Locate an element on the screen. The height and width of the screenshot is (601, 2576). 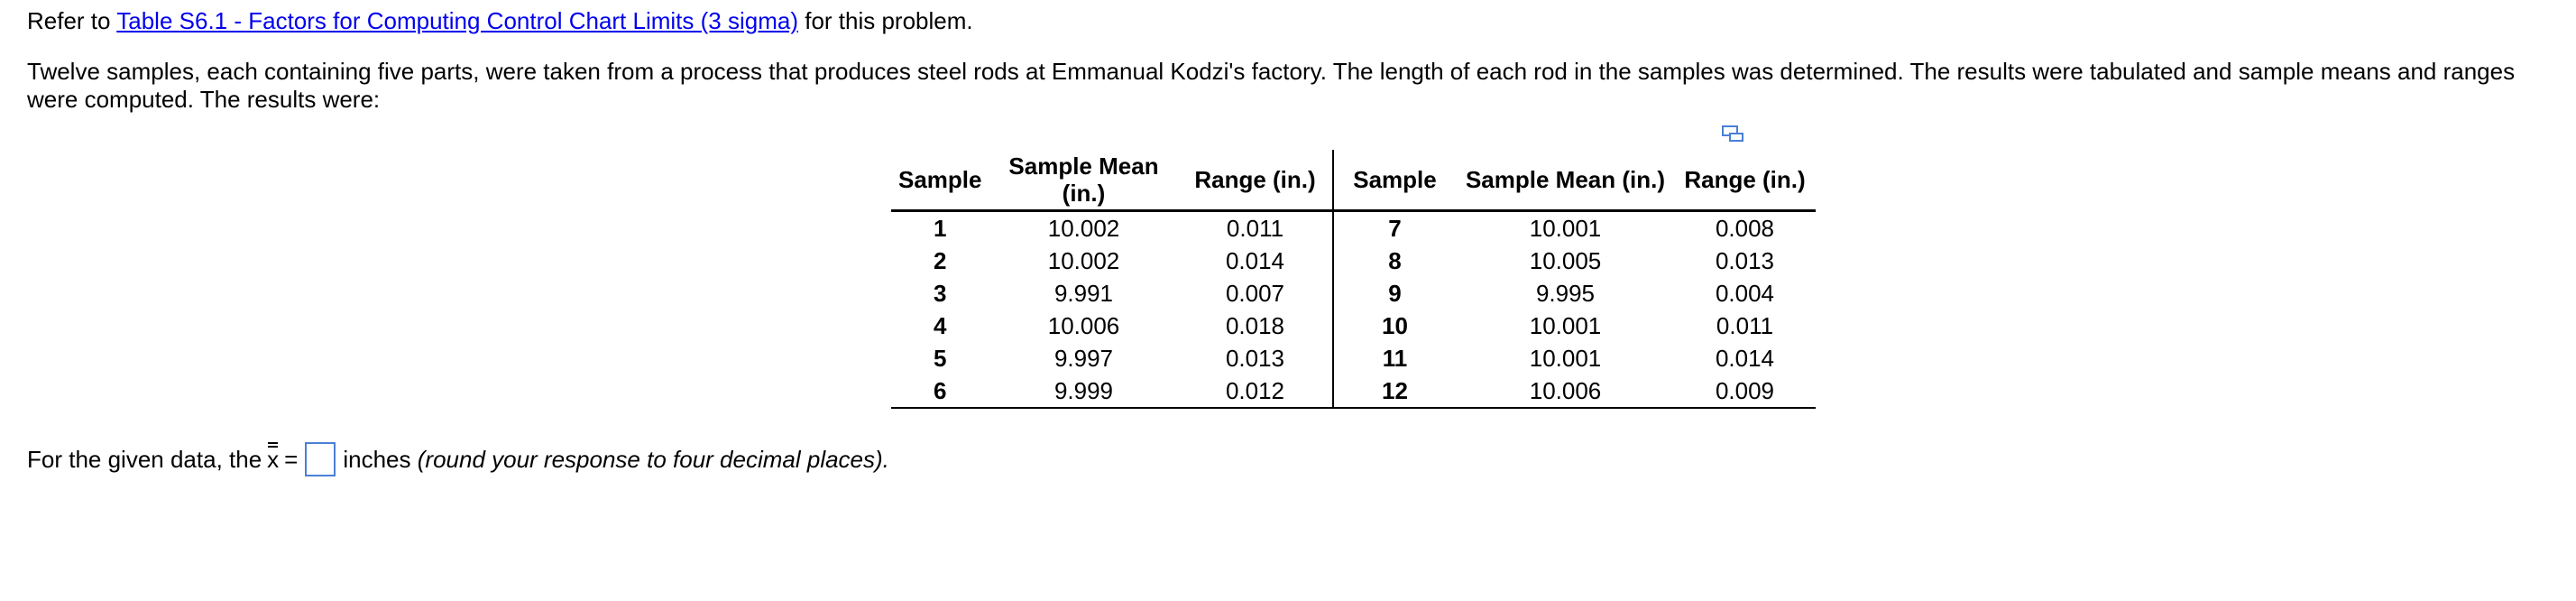
table-cell: 6 is located at coordinates (940, 391).